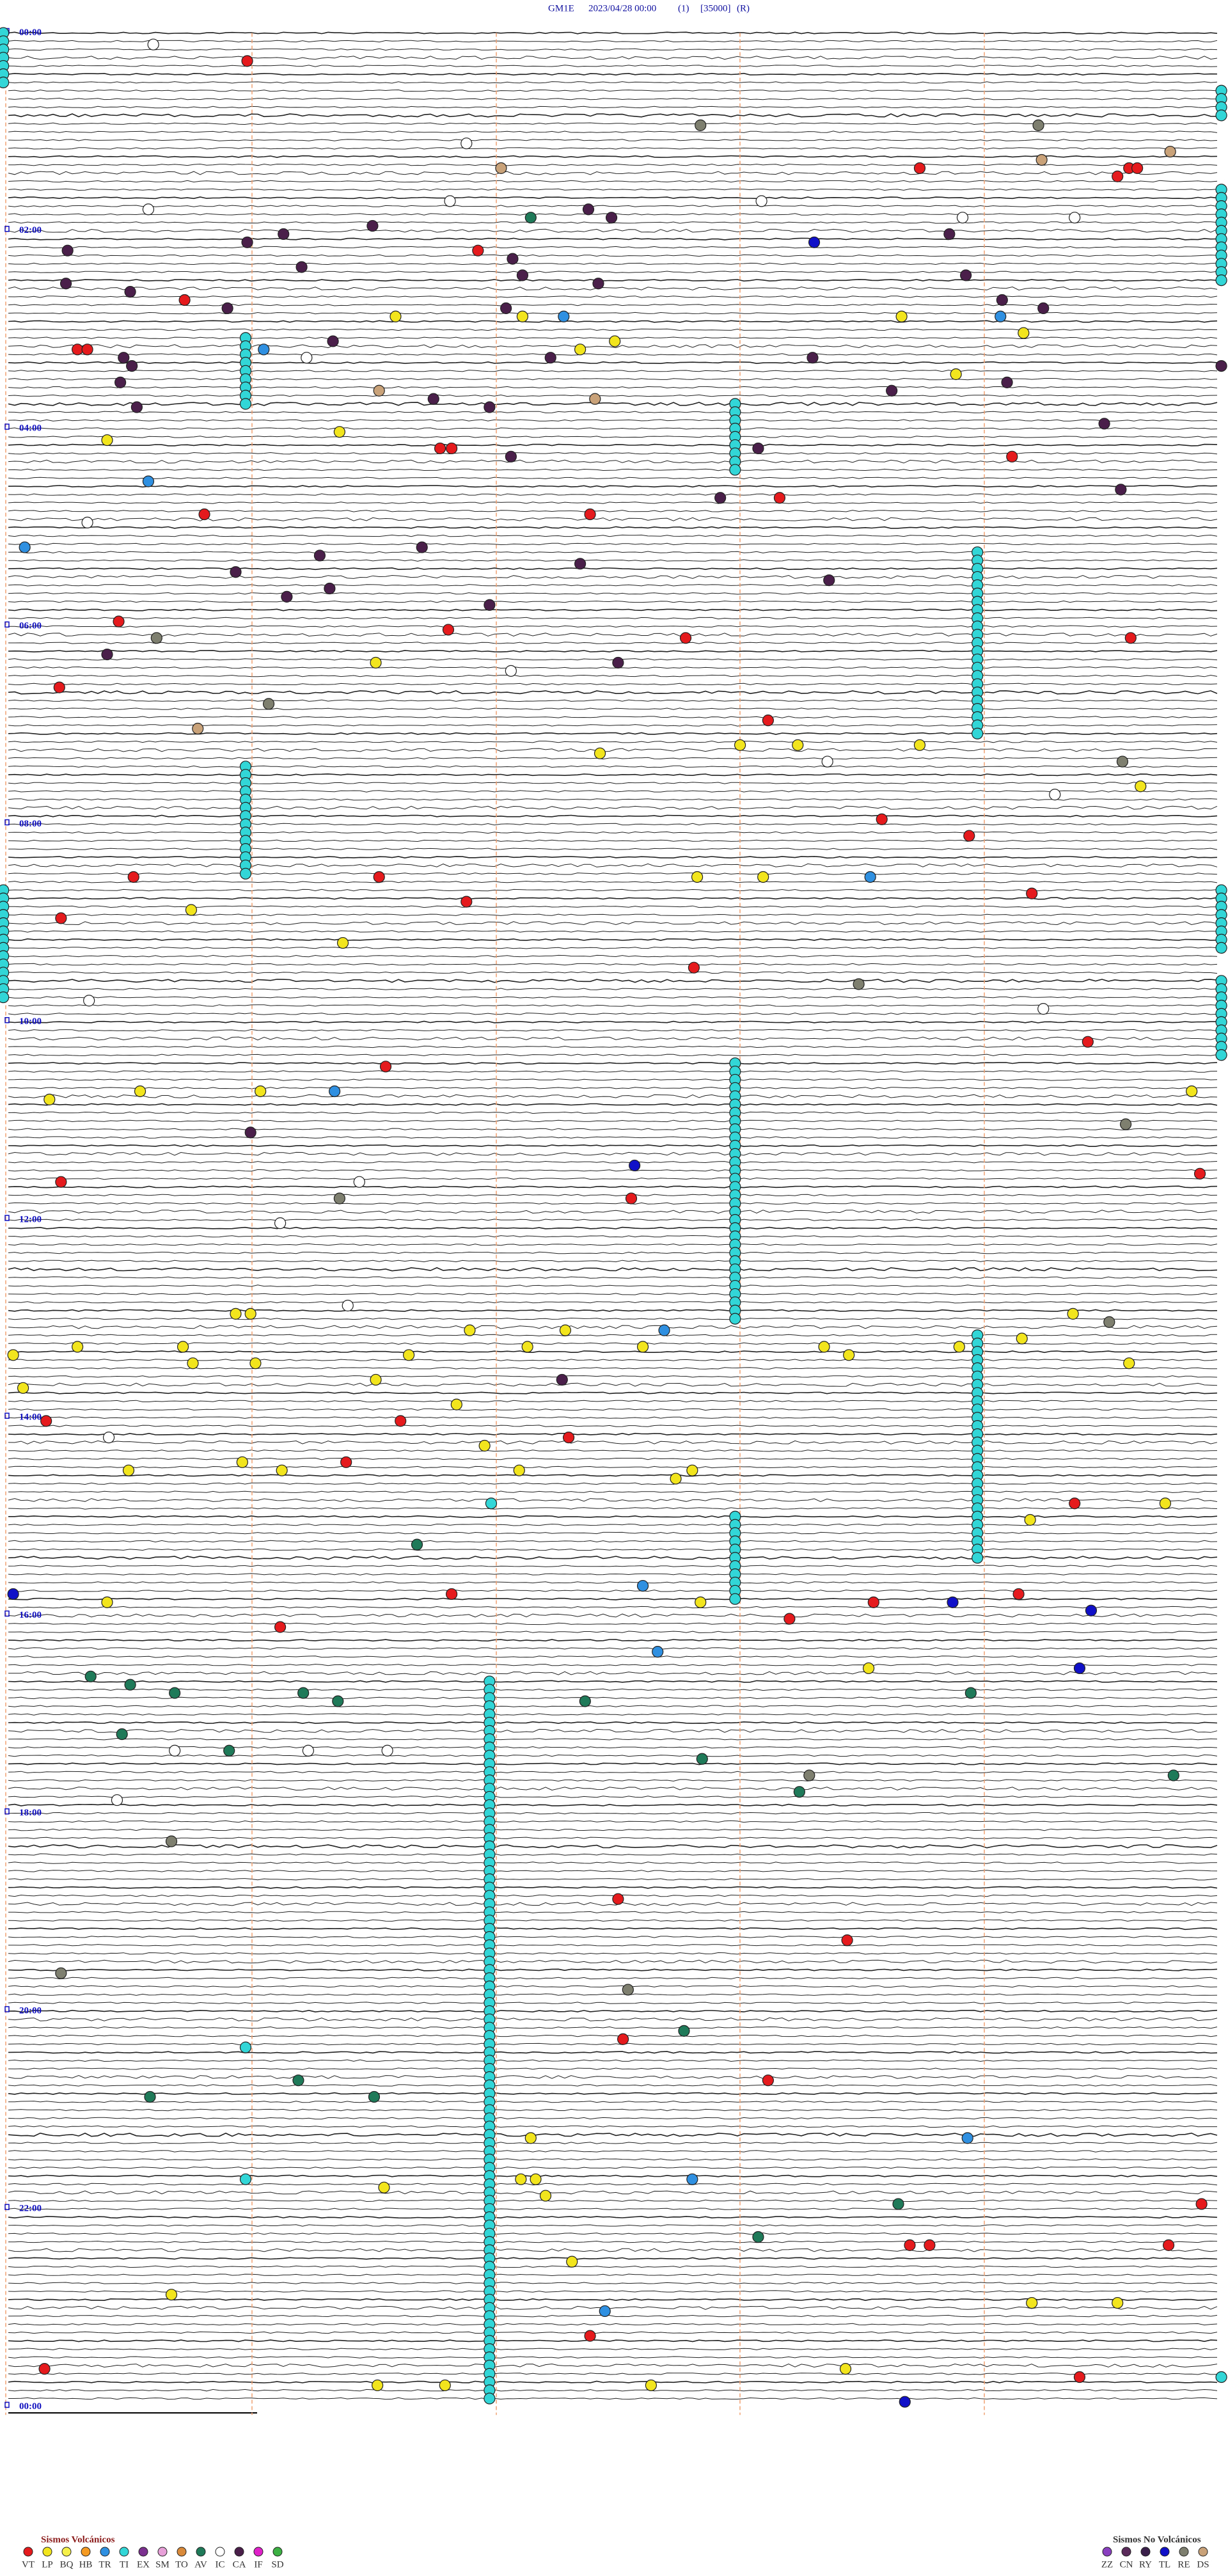 The height and width of the screenshot is (2576, 1228). What do you see at coordinates (30, 1615) in the screenshot?
I see `hour-label: 16:00` at bounding box center [30, 1615].